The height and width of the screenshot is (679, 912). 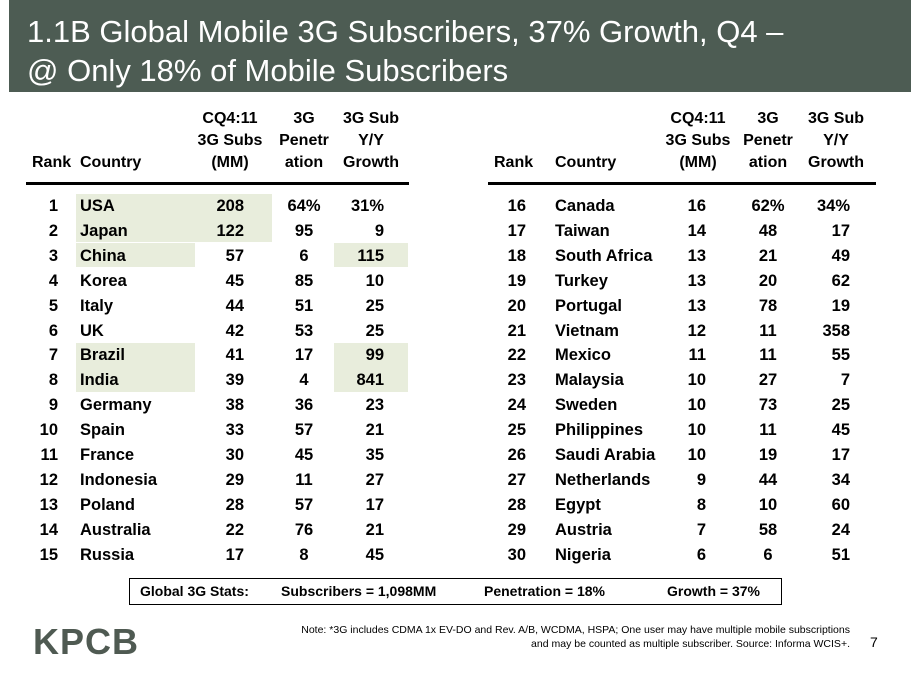 What do you see at coordinates (701, 504) in the screenshot?
I see `table-cell-subs: 8` at bounding box center [701, 504].